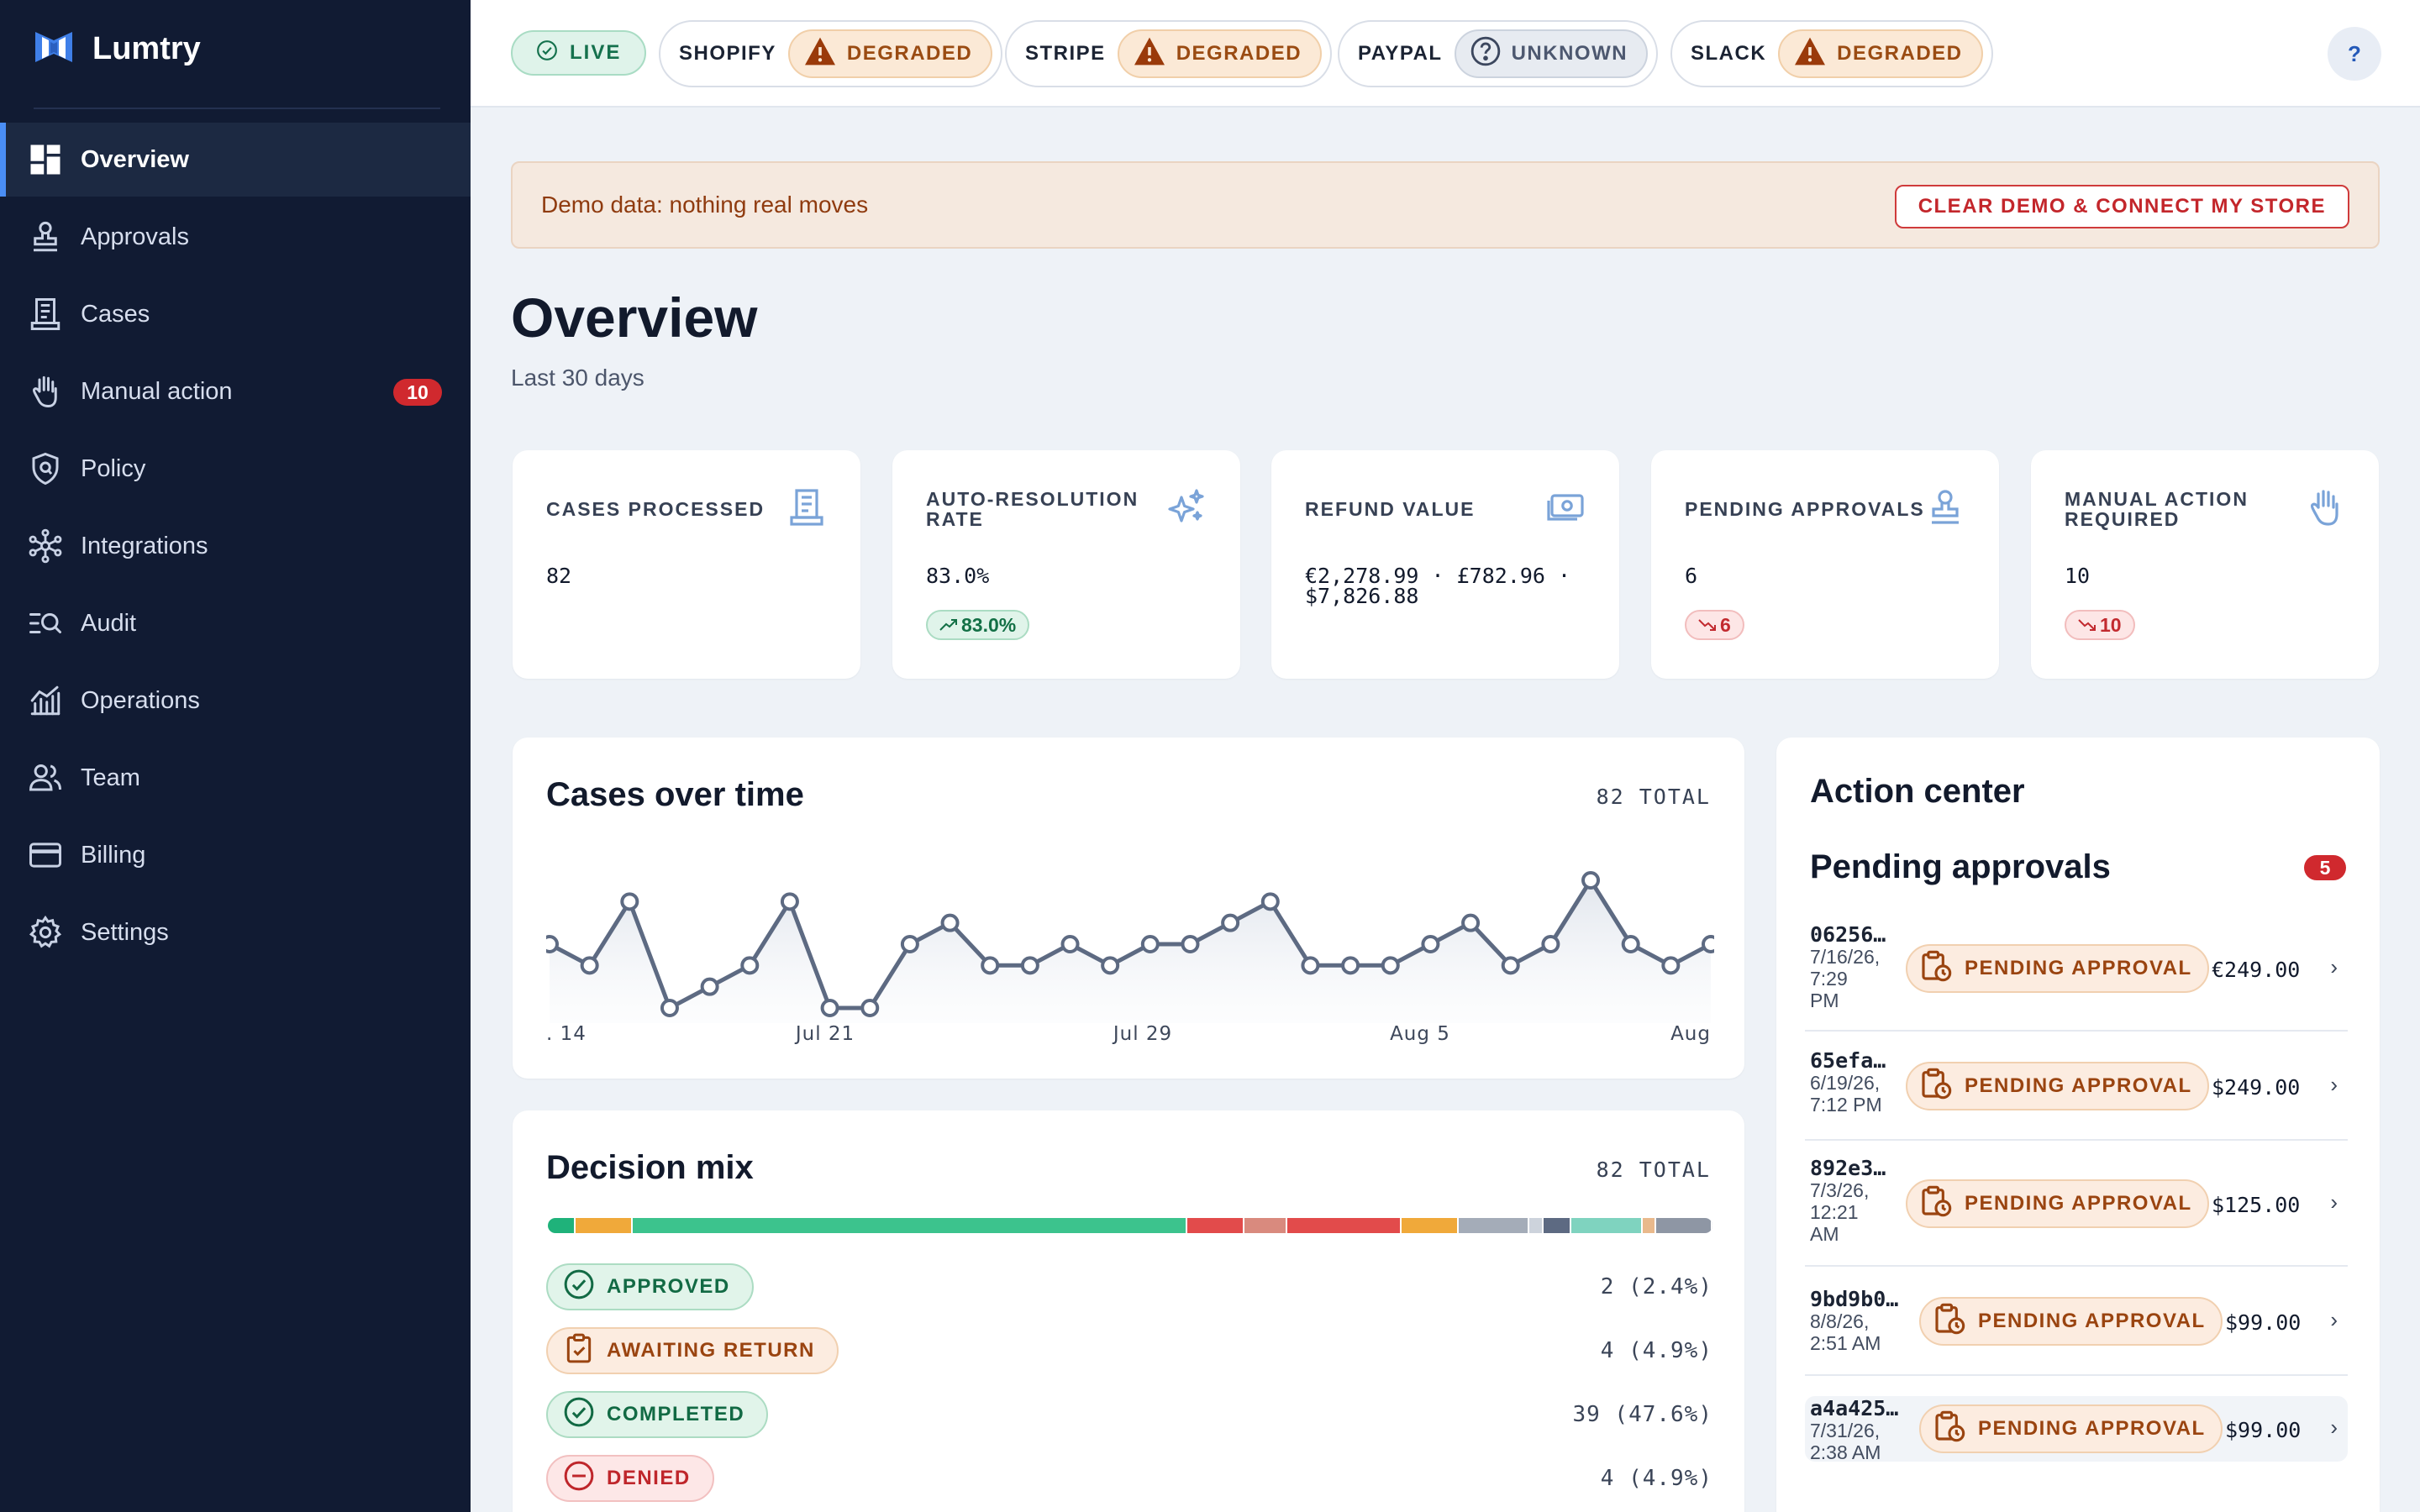  I want to click on decision-row-denied: DENIED 4 (4.9%), so click(1129, 1478).